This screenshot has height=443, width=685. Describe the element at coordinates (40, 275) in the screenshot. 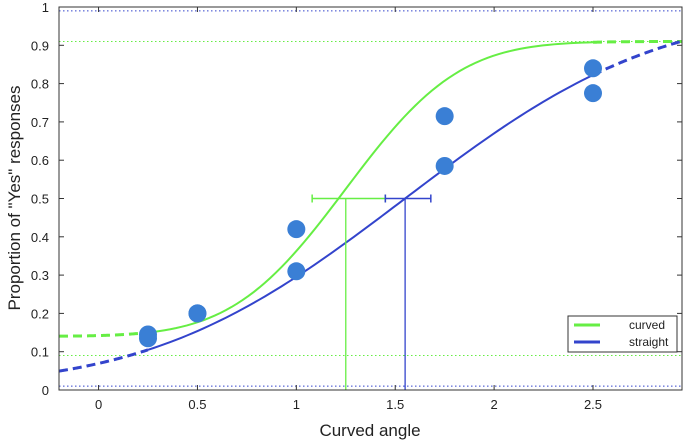

I see `y-tick-label: 0.3` at that location.